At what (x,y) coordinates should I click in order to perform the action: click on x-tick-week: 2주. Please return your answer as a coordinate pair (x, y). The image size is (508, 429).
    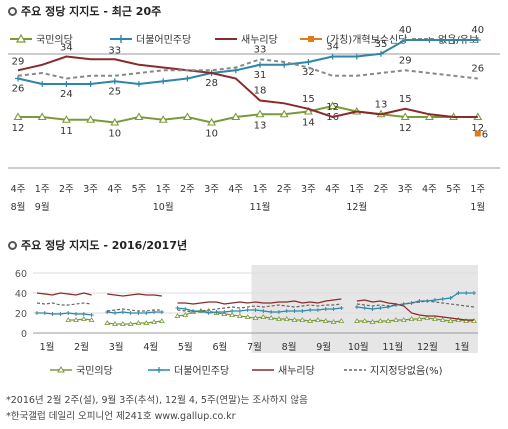
    Looking at the image, I should click on (187, 189).